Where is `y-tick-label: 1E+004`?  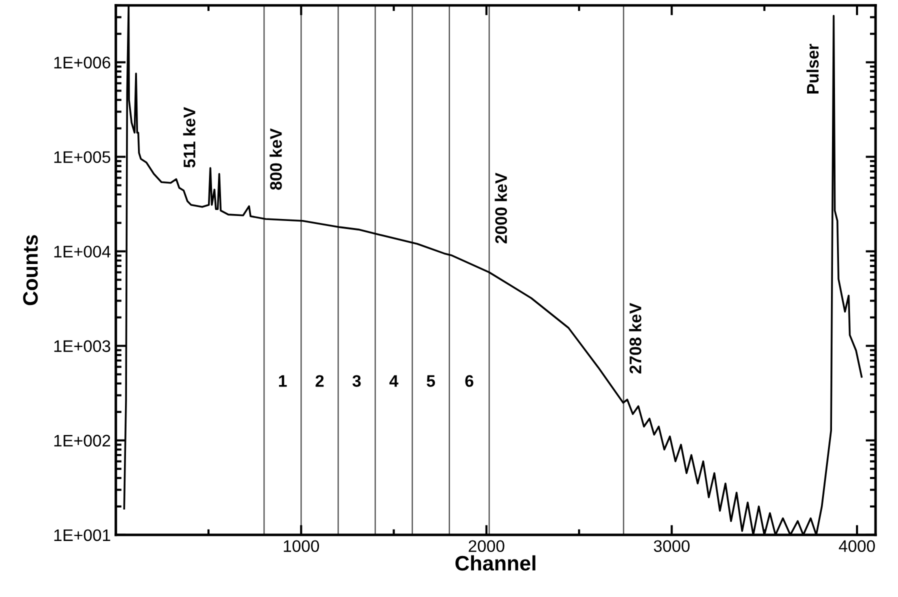 y-tick-label: 1E+004 is located at coordinates (82, 252).